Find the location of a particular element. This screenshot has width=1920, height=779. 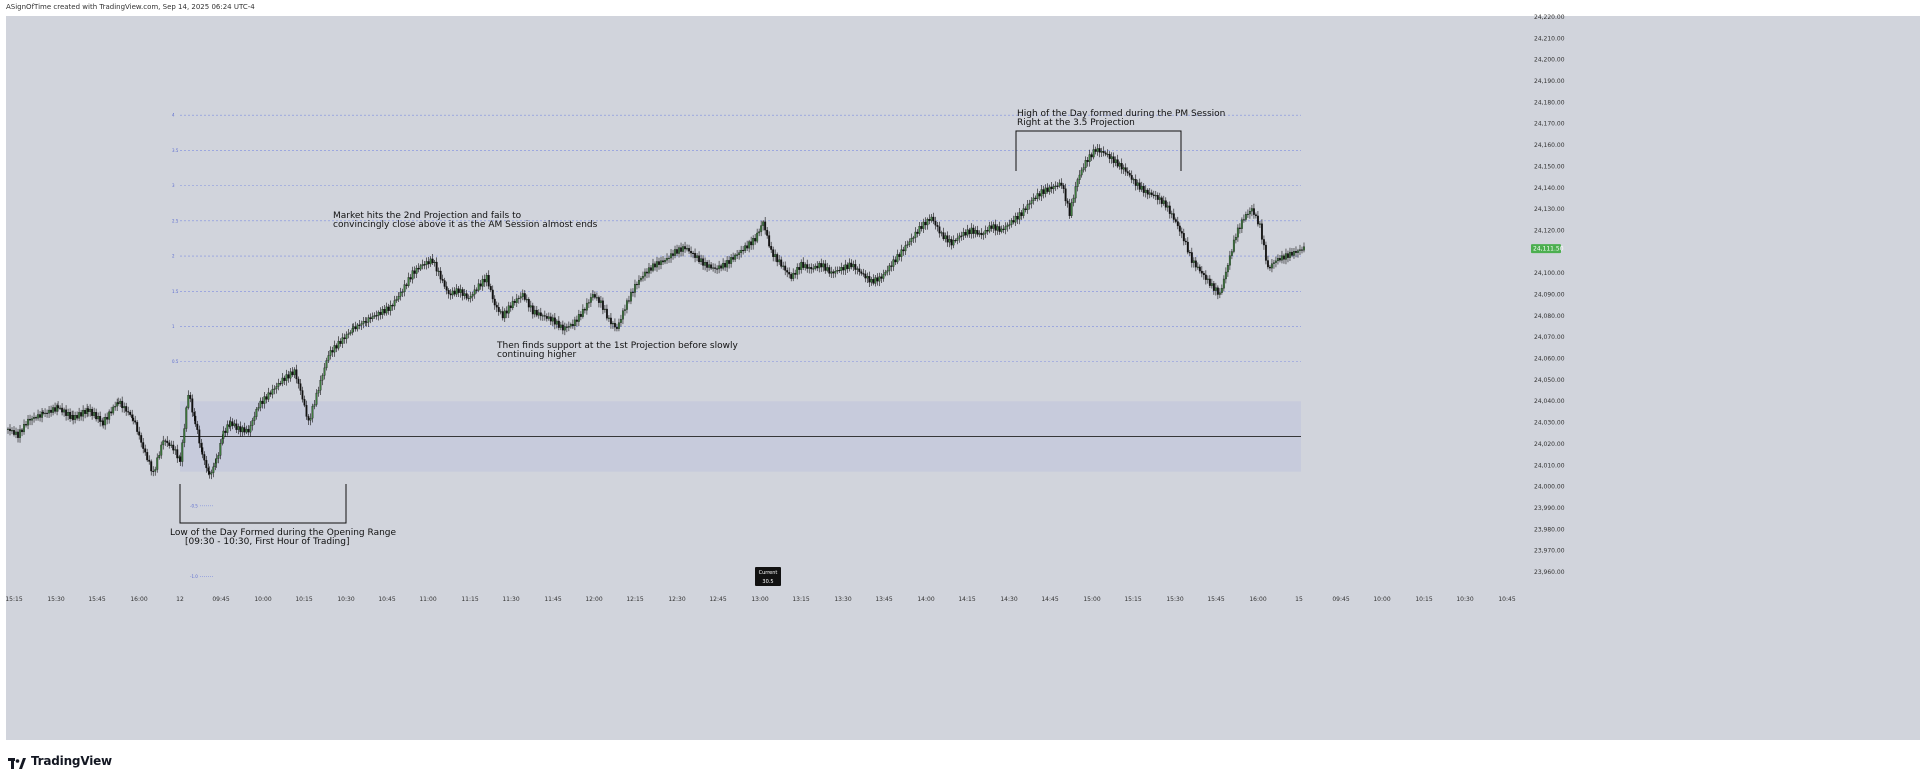

time-tick-label: 11:30 is located at coordinates (510, 599).